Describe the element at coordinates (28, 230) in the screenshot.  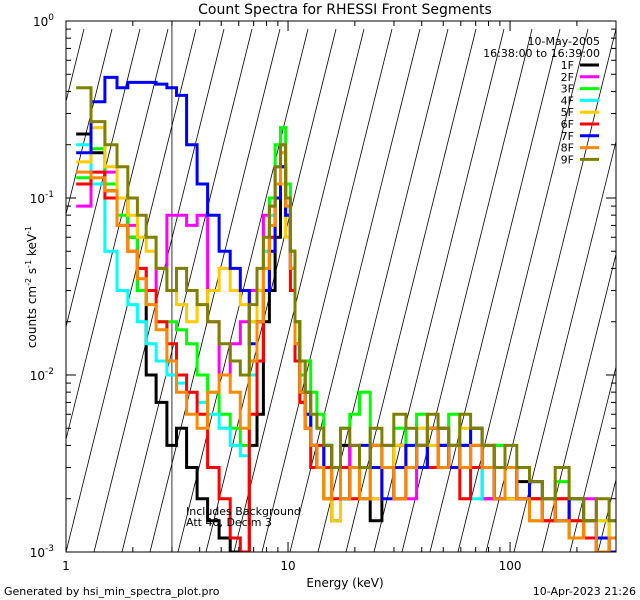
I see `y-label-exp-2: -1` at that location.